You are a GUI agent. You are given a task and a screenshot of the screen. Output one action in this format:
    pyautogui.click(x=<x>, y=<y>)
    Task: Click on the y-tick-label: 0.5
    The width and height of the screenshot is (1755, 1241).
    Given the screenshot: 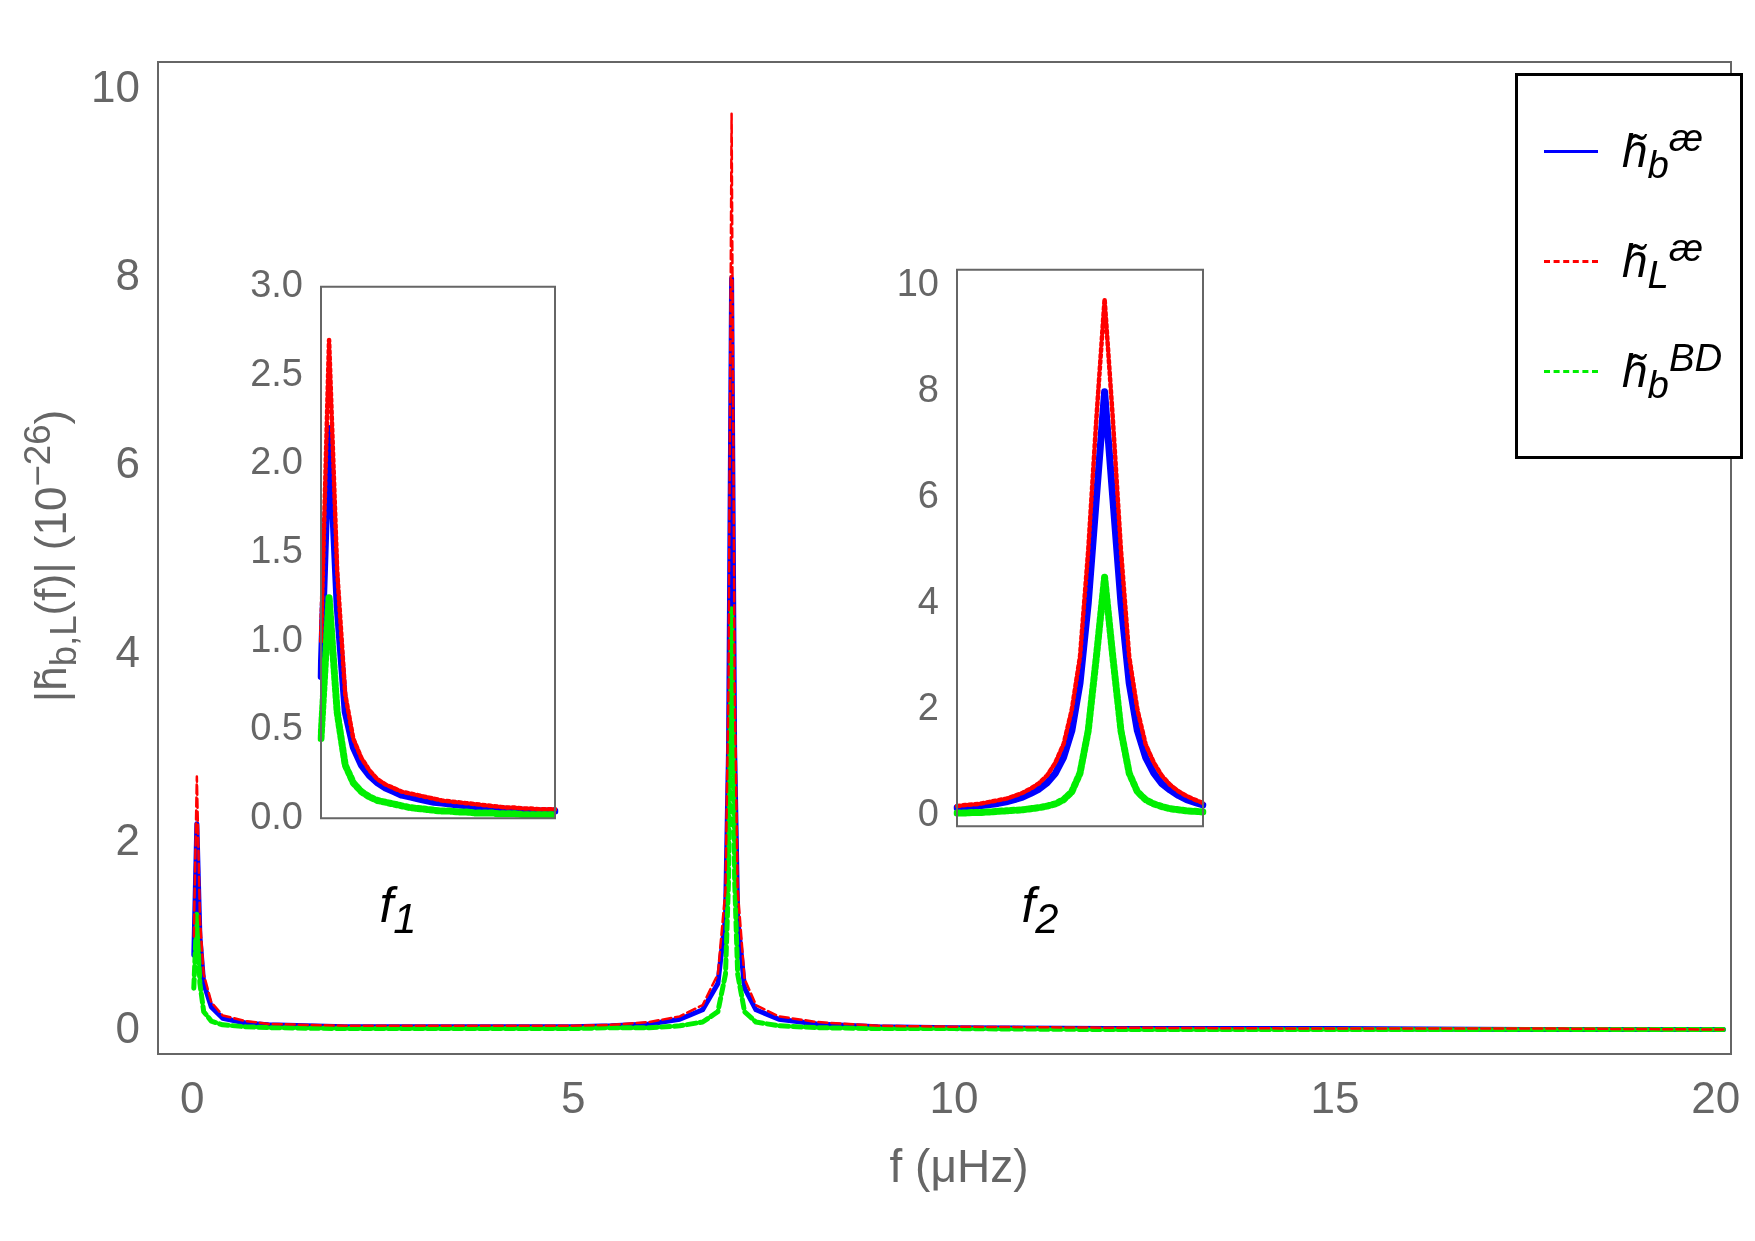 What is the action you would take?
    pyautogui.click(x=276, y=727)
    